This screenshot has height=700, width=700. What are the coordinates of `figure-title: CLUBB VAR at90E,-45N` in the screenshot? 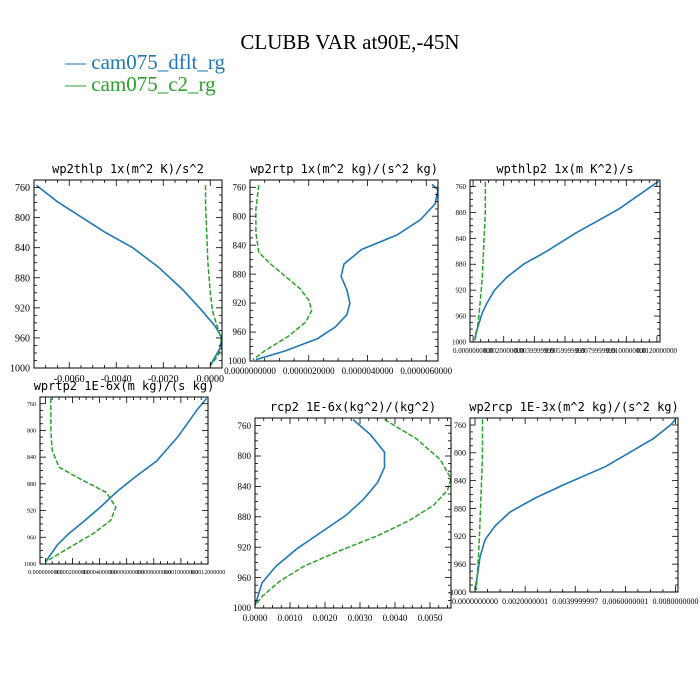 It's located at (349, 42).